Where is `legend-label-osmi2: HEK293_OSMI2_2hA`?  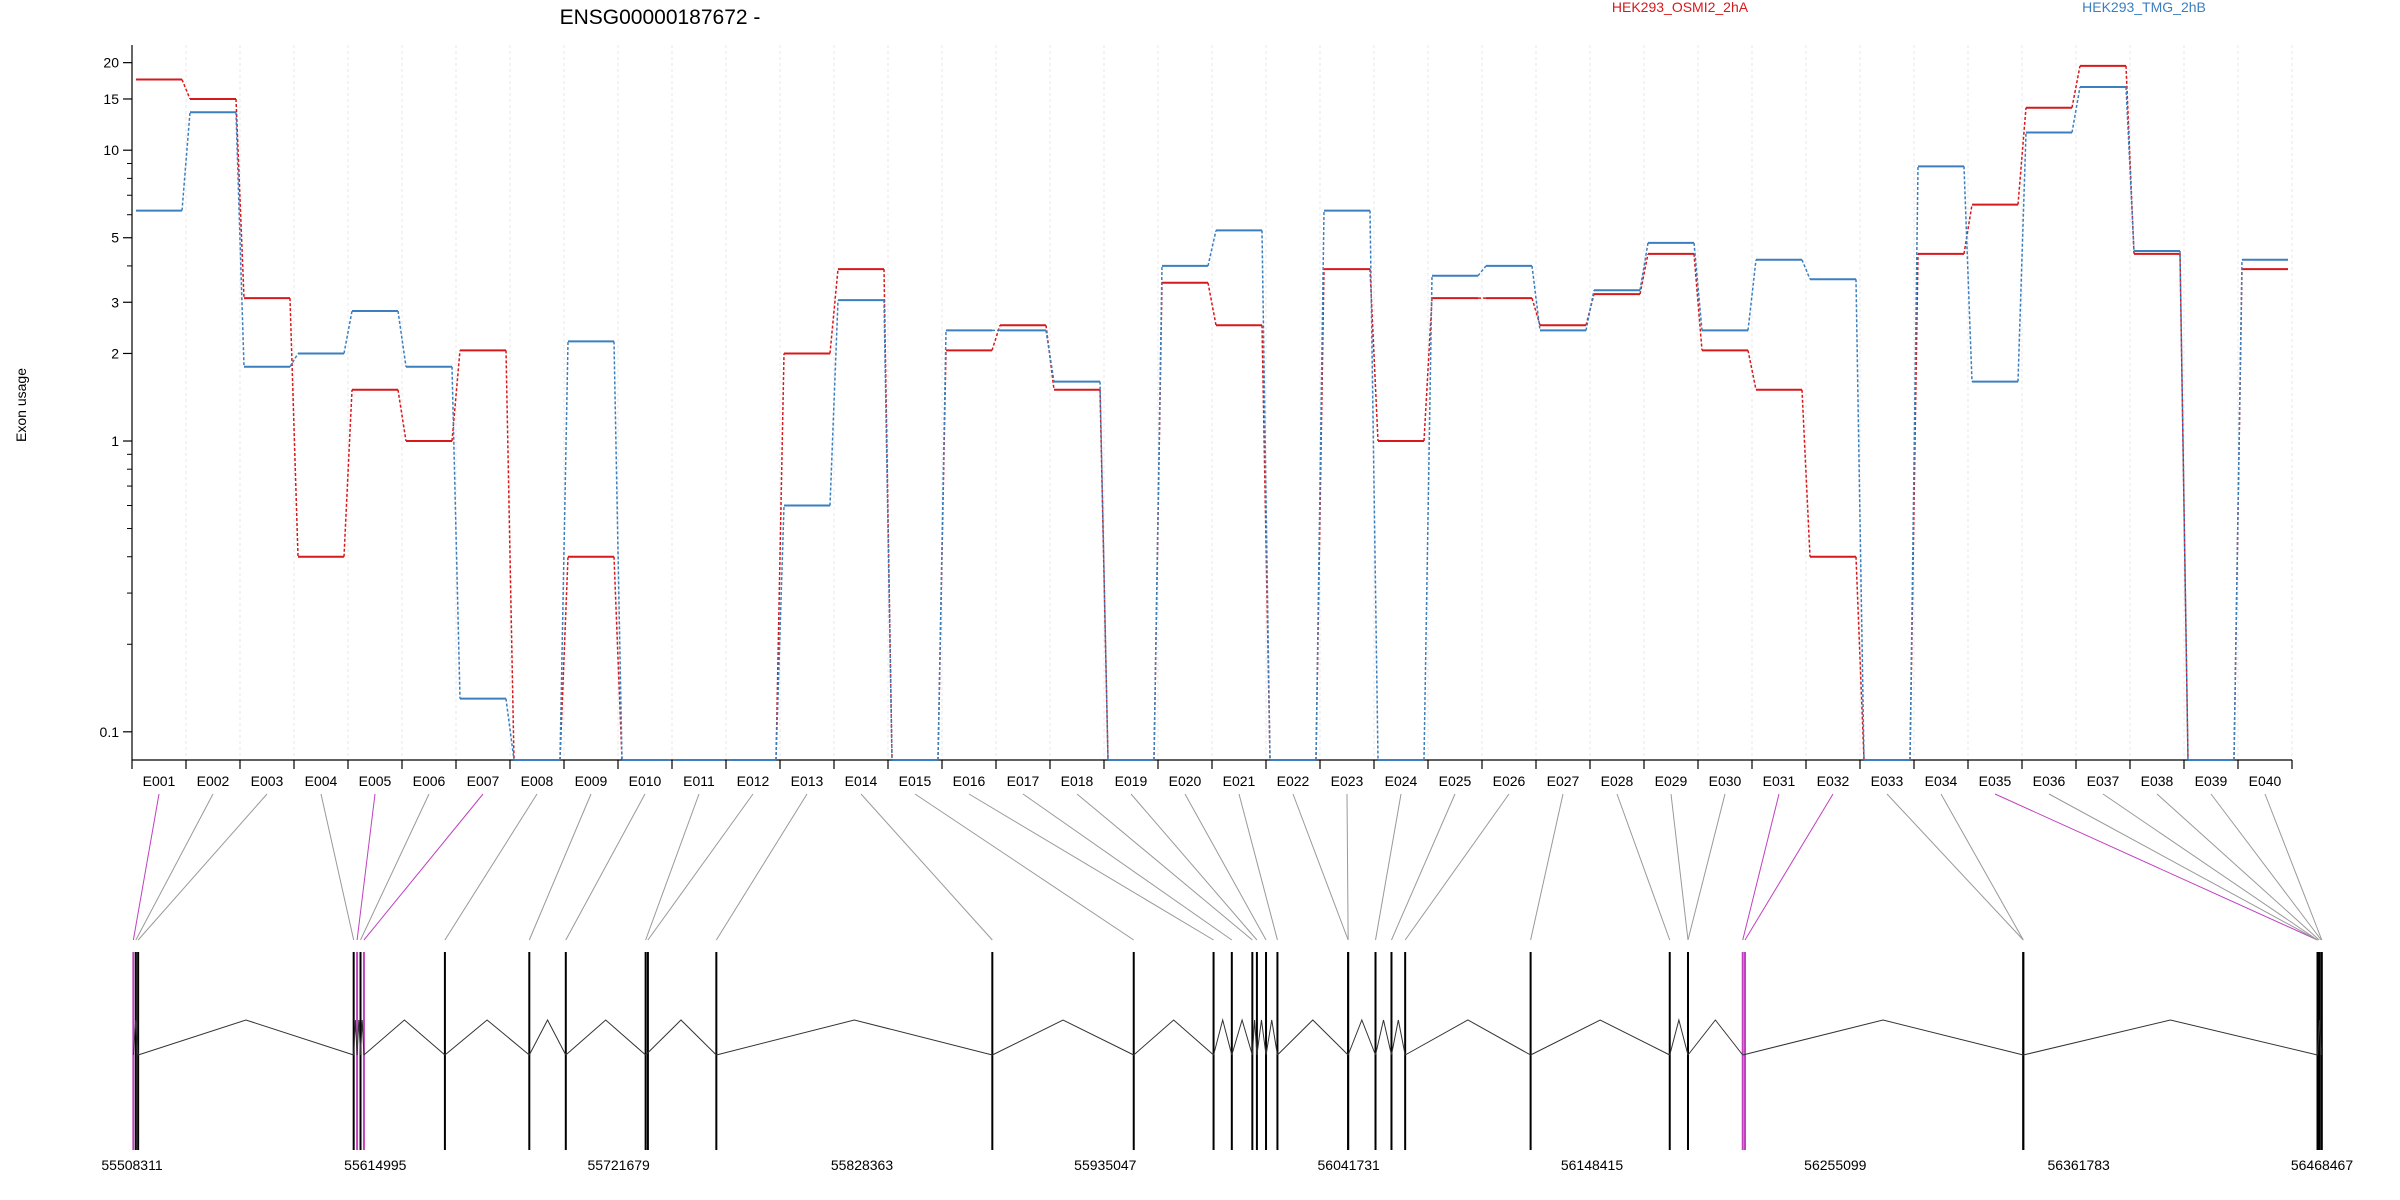
legend-label-osmi2: HEK293_OSMI2_2hA is located at coordinates (1680, 7).